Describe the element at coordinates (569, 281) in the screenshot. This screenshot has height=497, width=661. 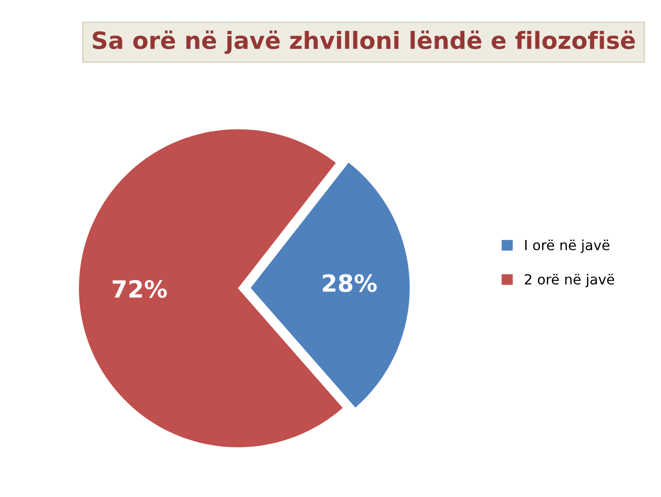
I see `legend-label: 2 orë në javë` at that location.